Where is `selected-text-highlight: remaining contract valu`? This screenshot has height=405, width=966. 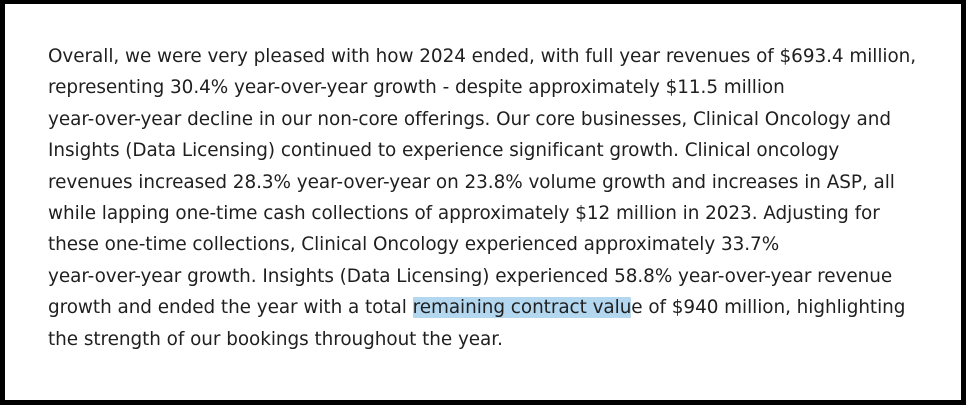
selected-text-highlight: remaining contract valu is located at coordinates (522, 308).